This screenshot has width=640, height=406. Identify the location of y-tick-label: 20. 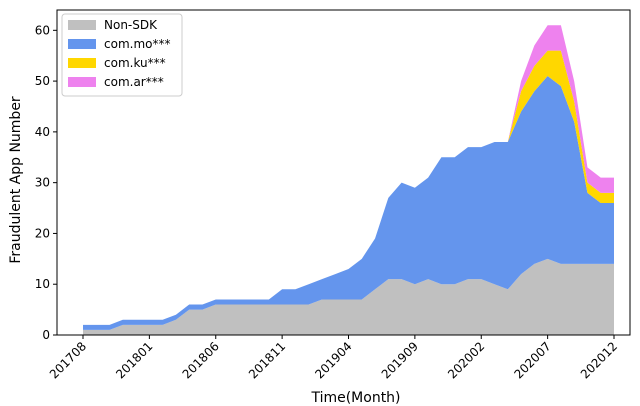
(42, 233).